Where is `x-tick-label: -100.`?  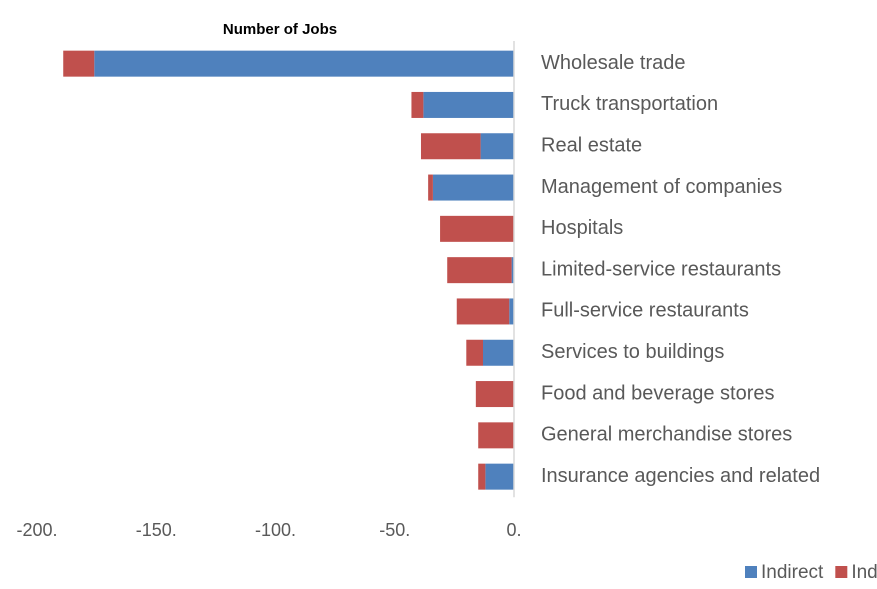 x-tick-label: -100. is located at coordinates (275, 530).